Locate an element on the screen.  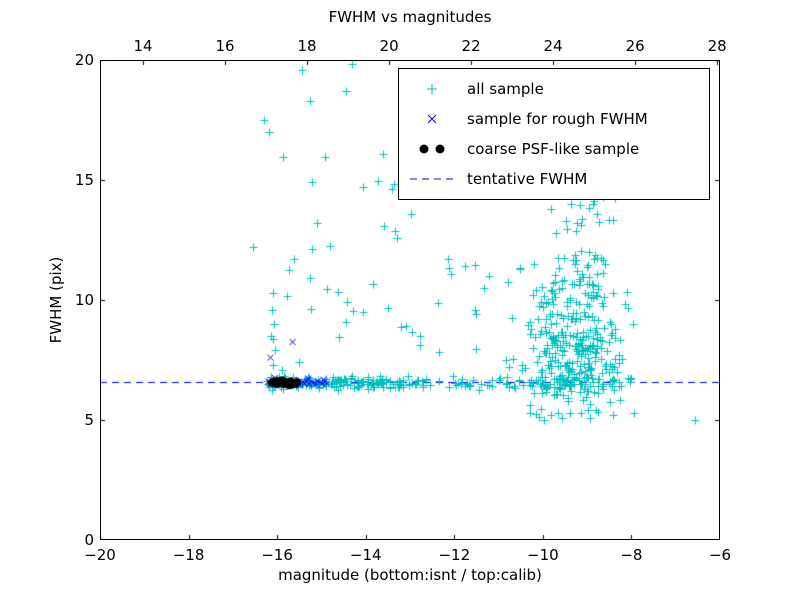
x-tick-label: −16 is located at coordinates (277, 555).